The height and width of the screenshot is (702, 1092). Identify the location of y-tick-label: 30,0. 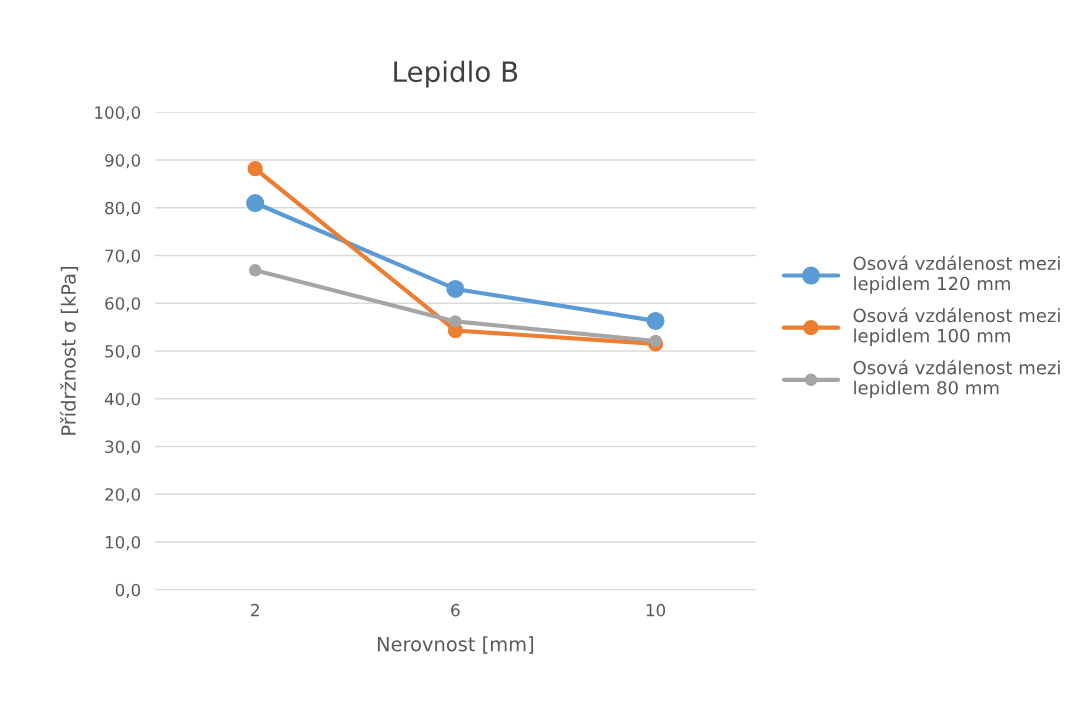
(123, 447).